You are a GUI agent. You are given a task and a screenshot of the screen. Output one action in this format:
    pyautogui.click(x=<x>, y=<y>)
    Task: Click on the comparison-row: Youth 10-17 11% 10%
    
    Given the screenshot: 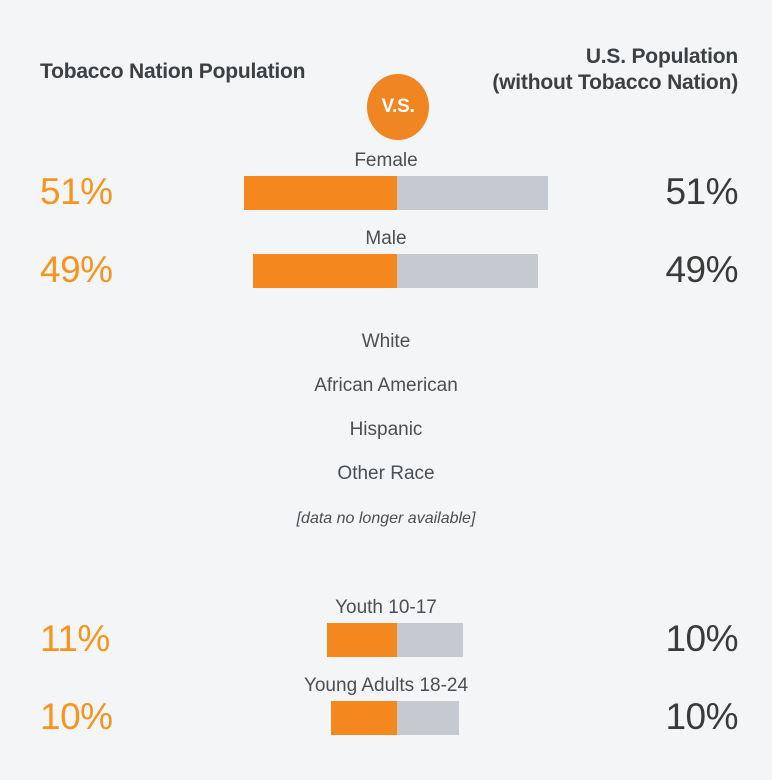 What is the action you would take?
    pyautogui.click(x=386, y=634)
    